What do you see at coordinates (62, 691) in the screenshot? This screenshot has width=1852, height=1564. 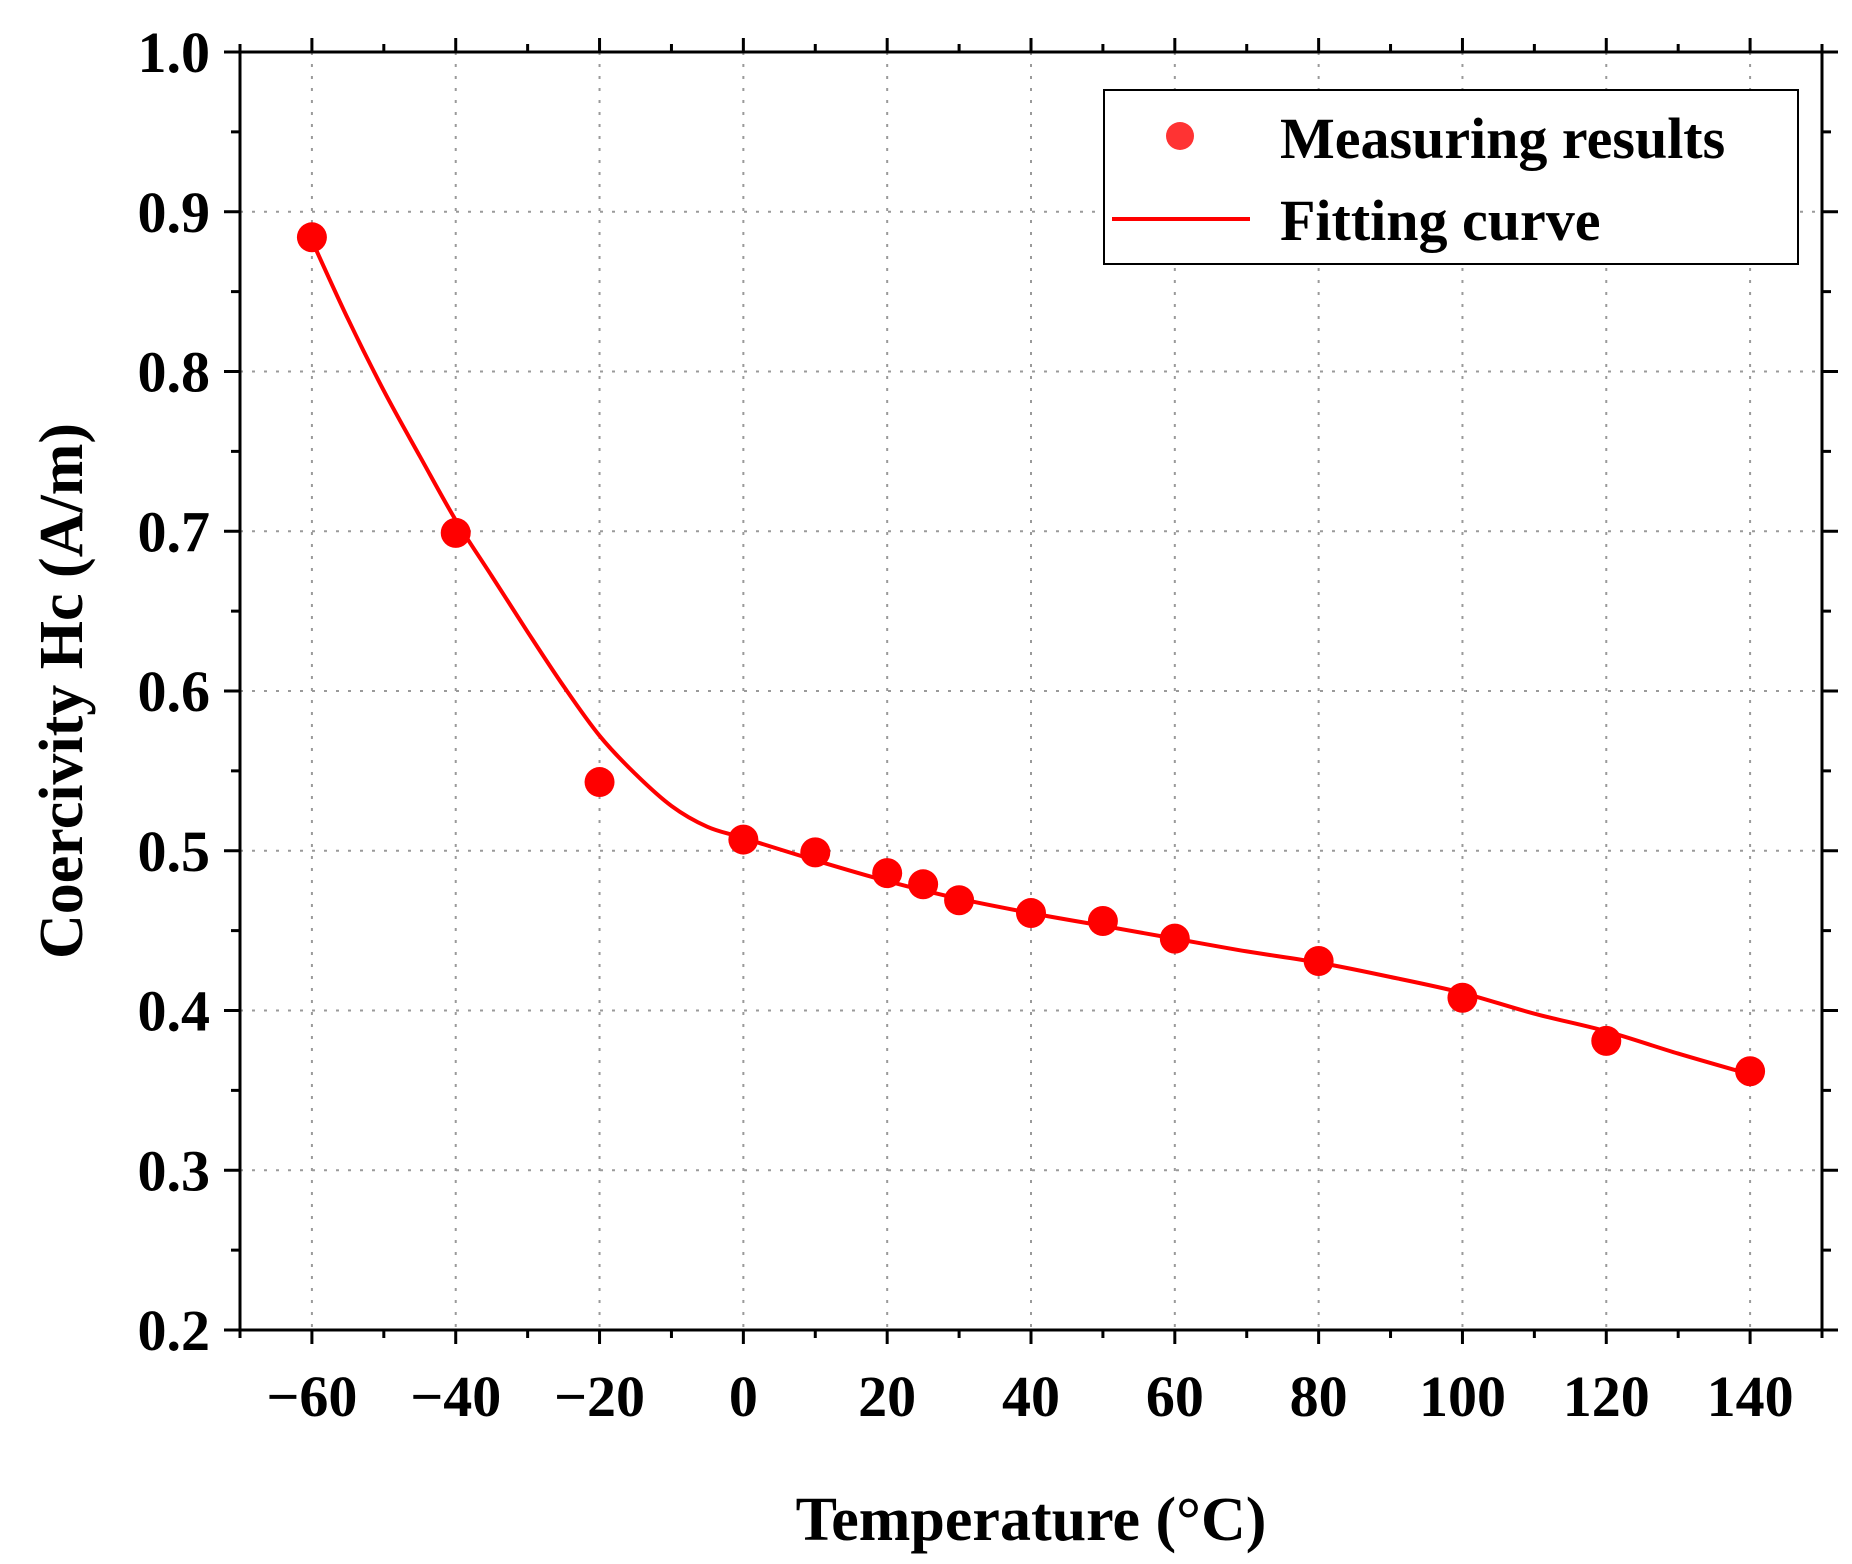 I see `y-axis-title: Coercivity Hc (A/m)` at bounding box center [62, 691].